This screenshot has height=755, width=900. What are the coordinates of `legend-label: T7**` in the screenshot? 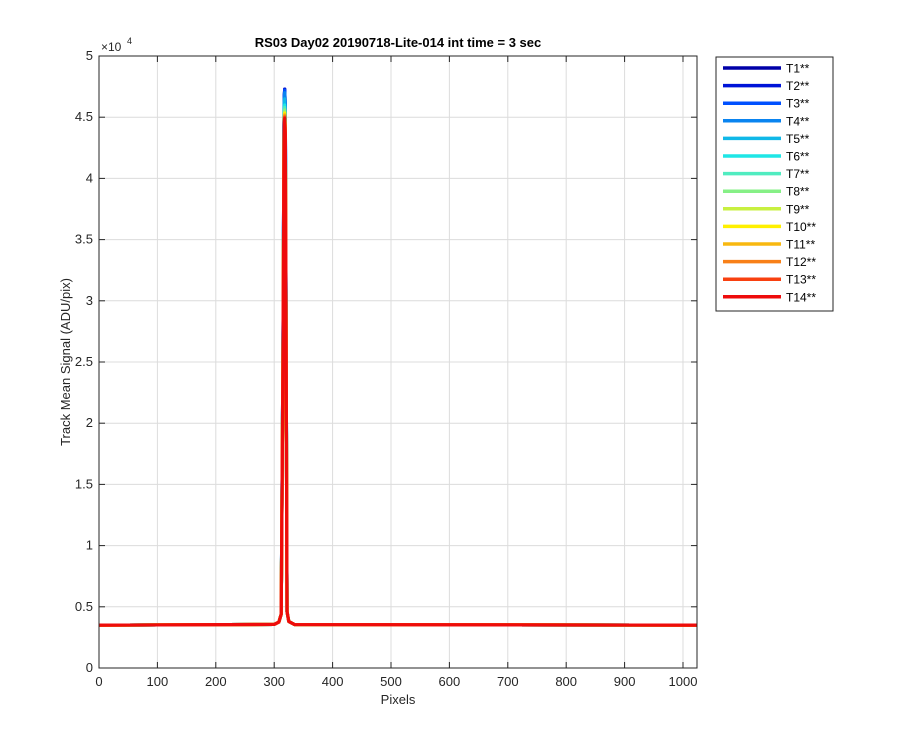 It's located at (798, 174).